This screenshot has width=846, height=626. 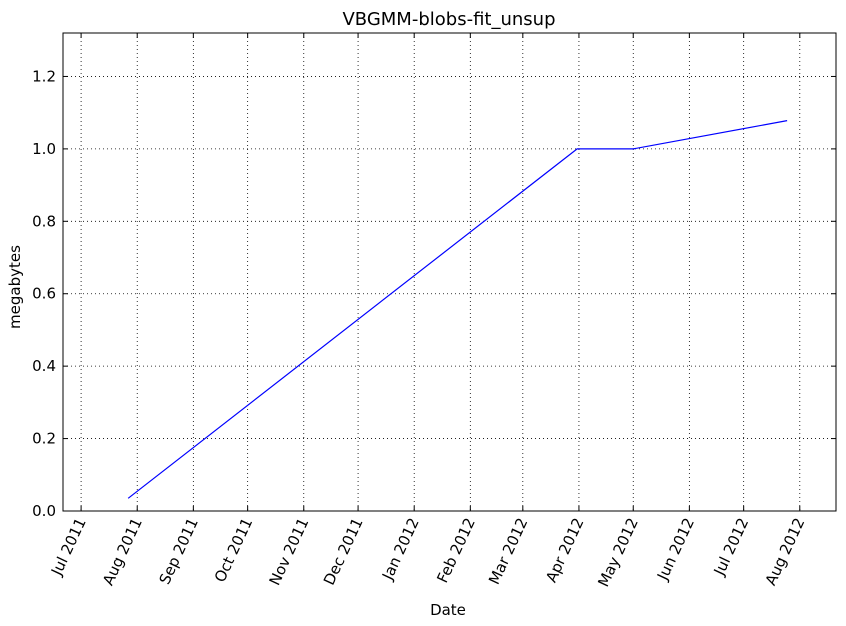 What do you see at coordinates (564, 550) in the screenshot?
I see `x-tick-label: Apr 2012` at bounding box center [564, 550].